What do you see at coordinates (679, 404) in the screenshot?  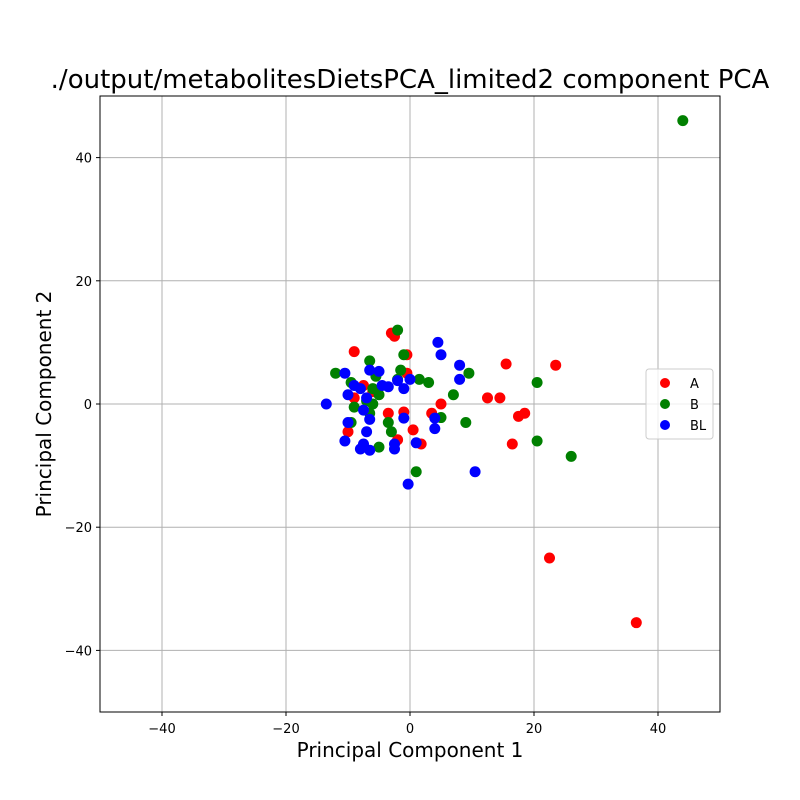 I see `legend: AB BL` at bounding box center [679, 404].